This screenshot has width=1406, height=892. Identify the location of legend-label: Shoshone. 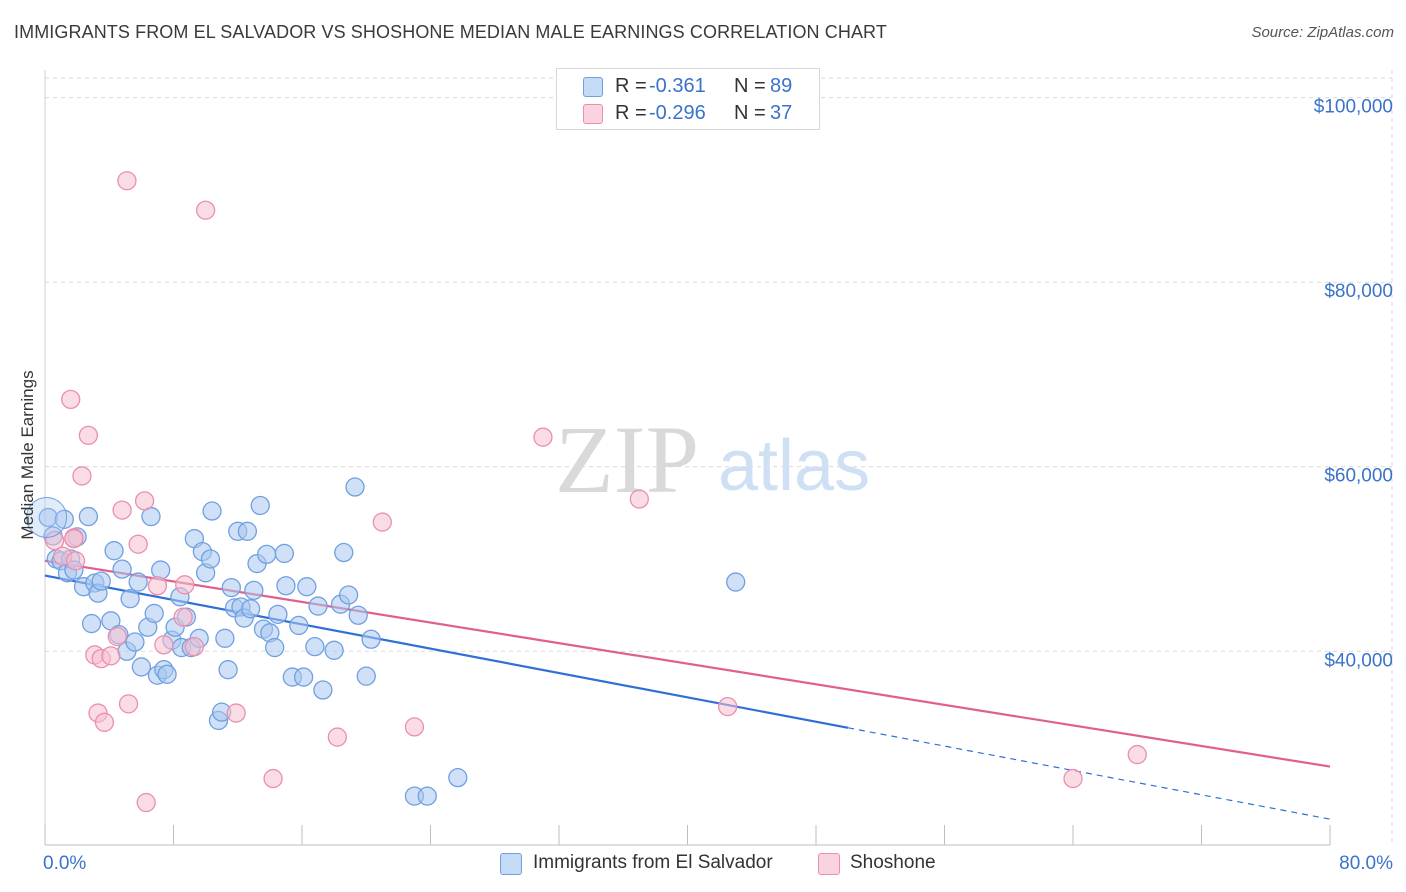
(893, 862).